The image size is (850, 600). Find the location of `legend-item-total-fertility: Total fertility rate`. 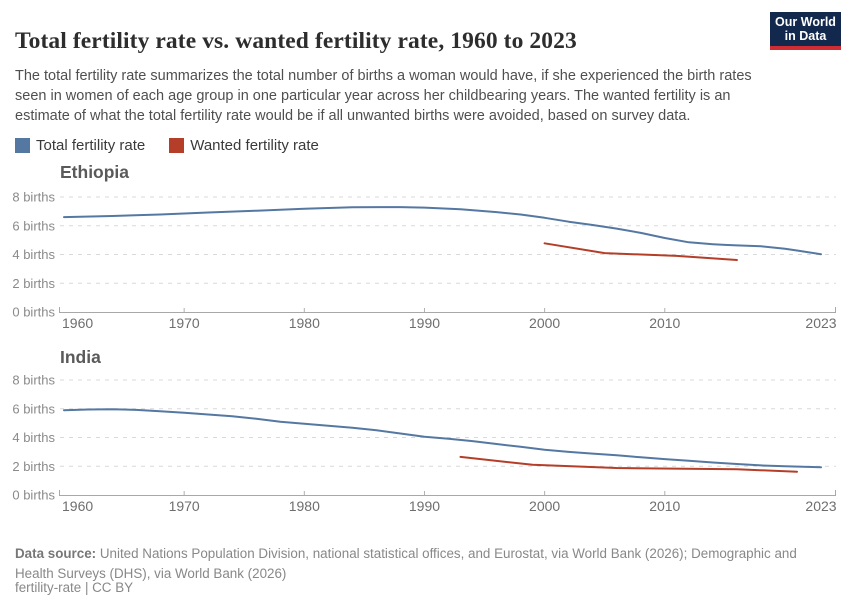

legend-item-total-fertility: Total fertility rate is located at coordinates (80, 145).